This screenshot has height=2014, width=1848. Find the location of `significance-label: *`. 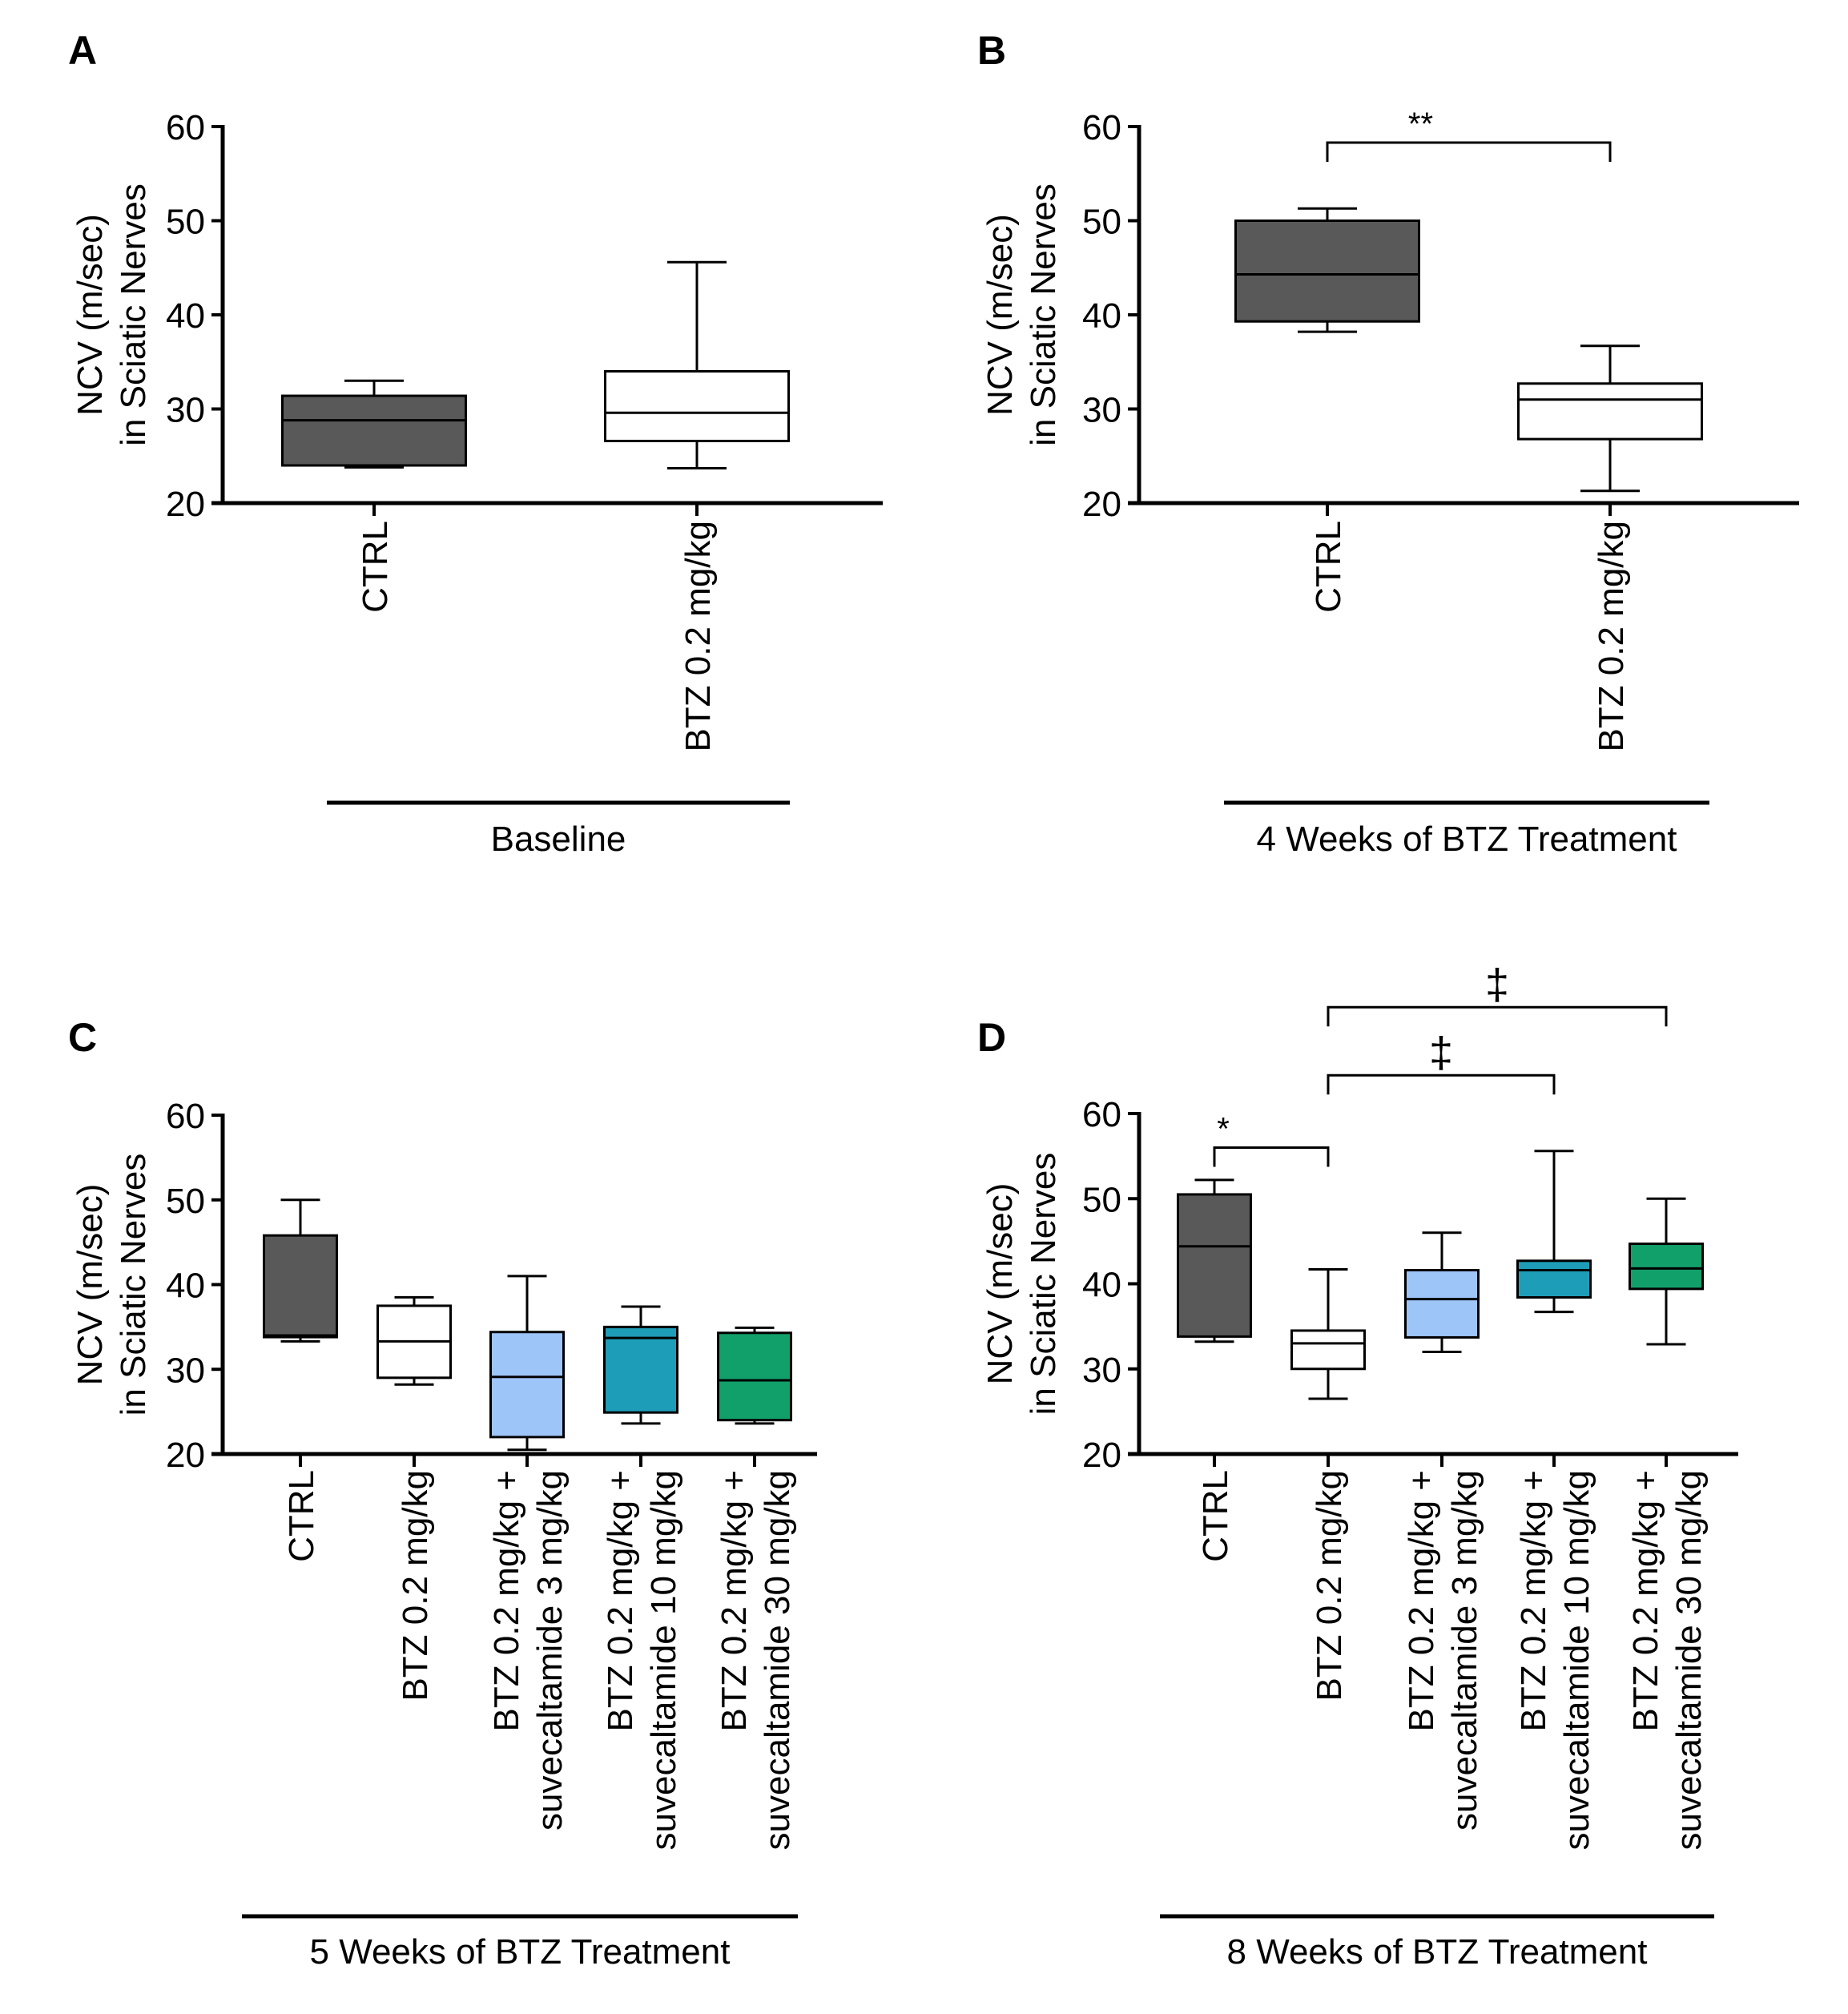

significance-label: * is located at coordinates (1223, 1129).